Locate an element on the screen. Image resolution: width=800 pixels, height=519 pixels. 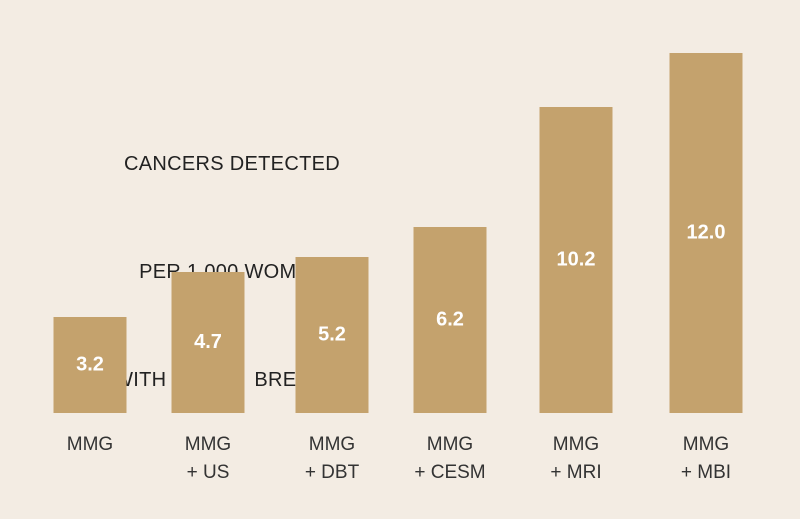
bar-value-label-3: 6.2 is located at coordinates (450, 319).